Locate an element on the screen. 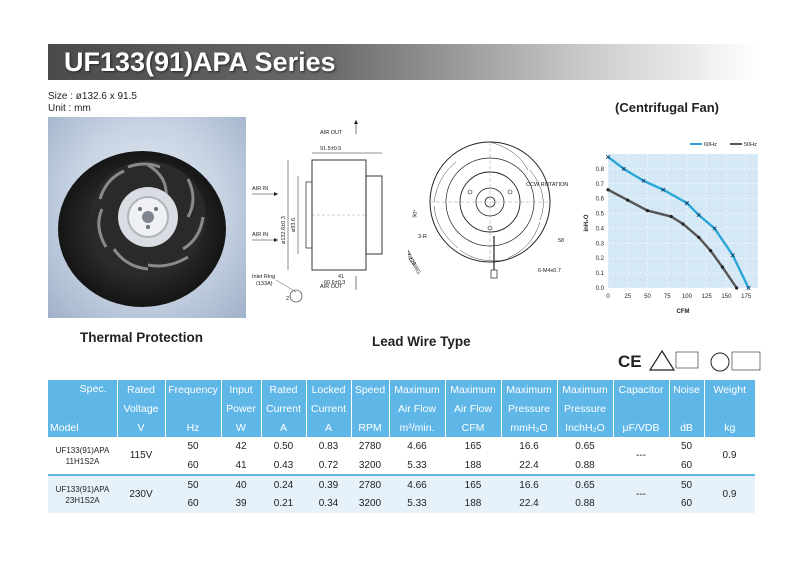 The width and height of the screenshot is (800, 571). y-tick-label: 0.5 is located at coordinates (600, 215).